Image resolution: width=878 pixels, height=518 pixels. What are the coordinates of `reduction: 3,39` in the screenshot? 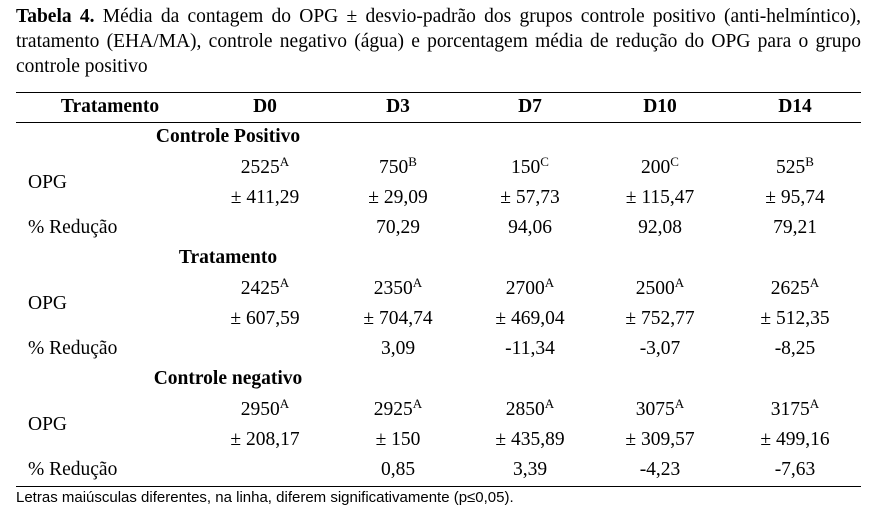 It's located at (530, 469).